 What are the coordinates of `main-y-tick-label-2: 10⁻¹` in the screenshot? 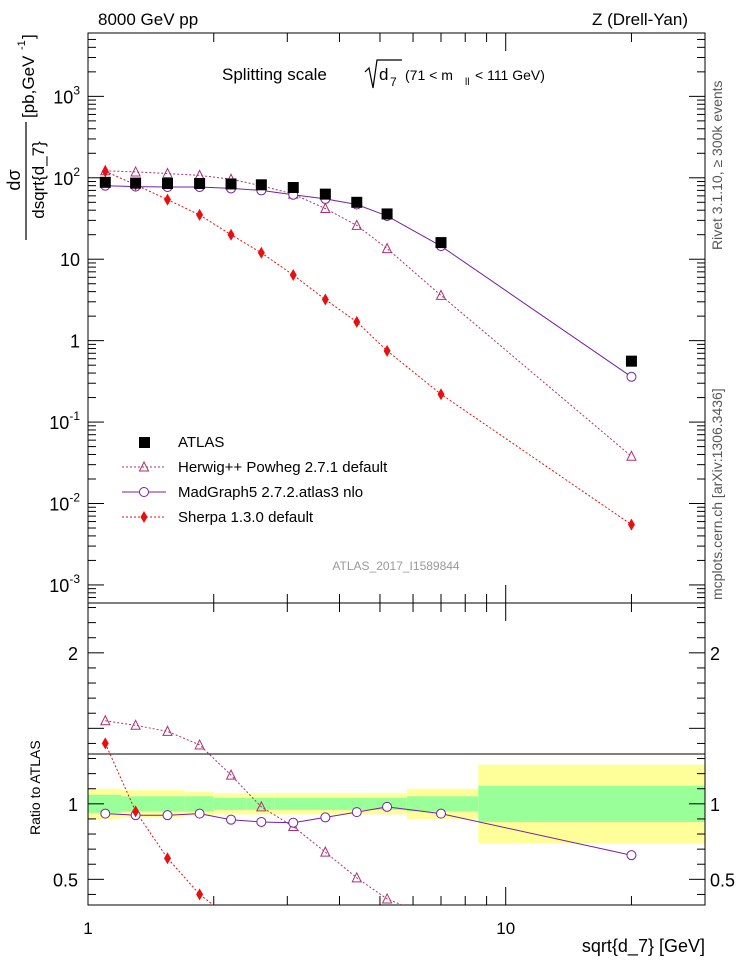 It's located at (64, 421).